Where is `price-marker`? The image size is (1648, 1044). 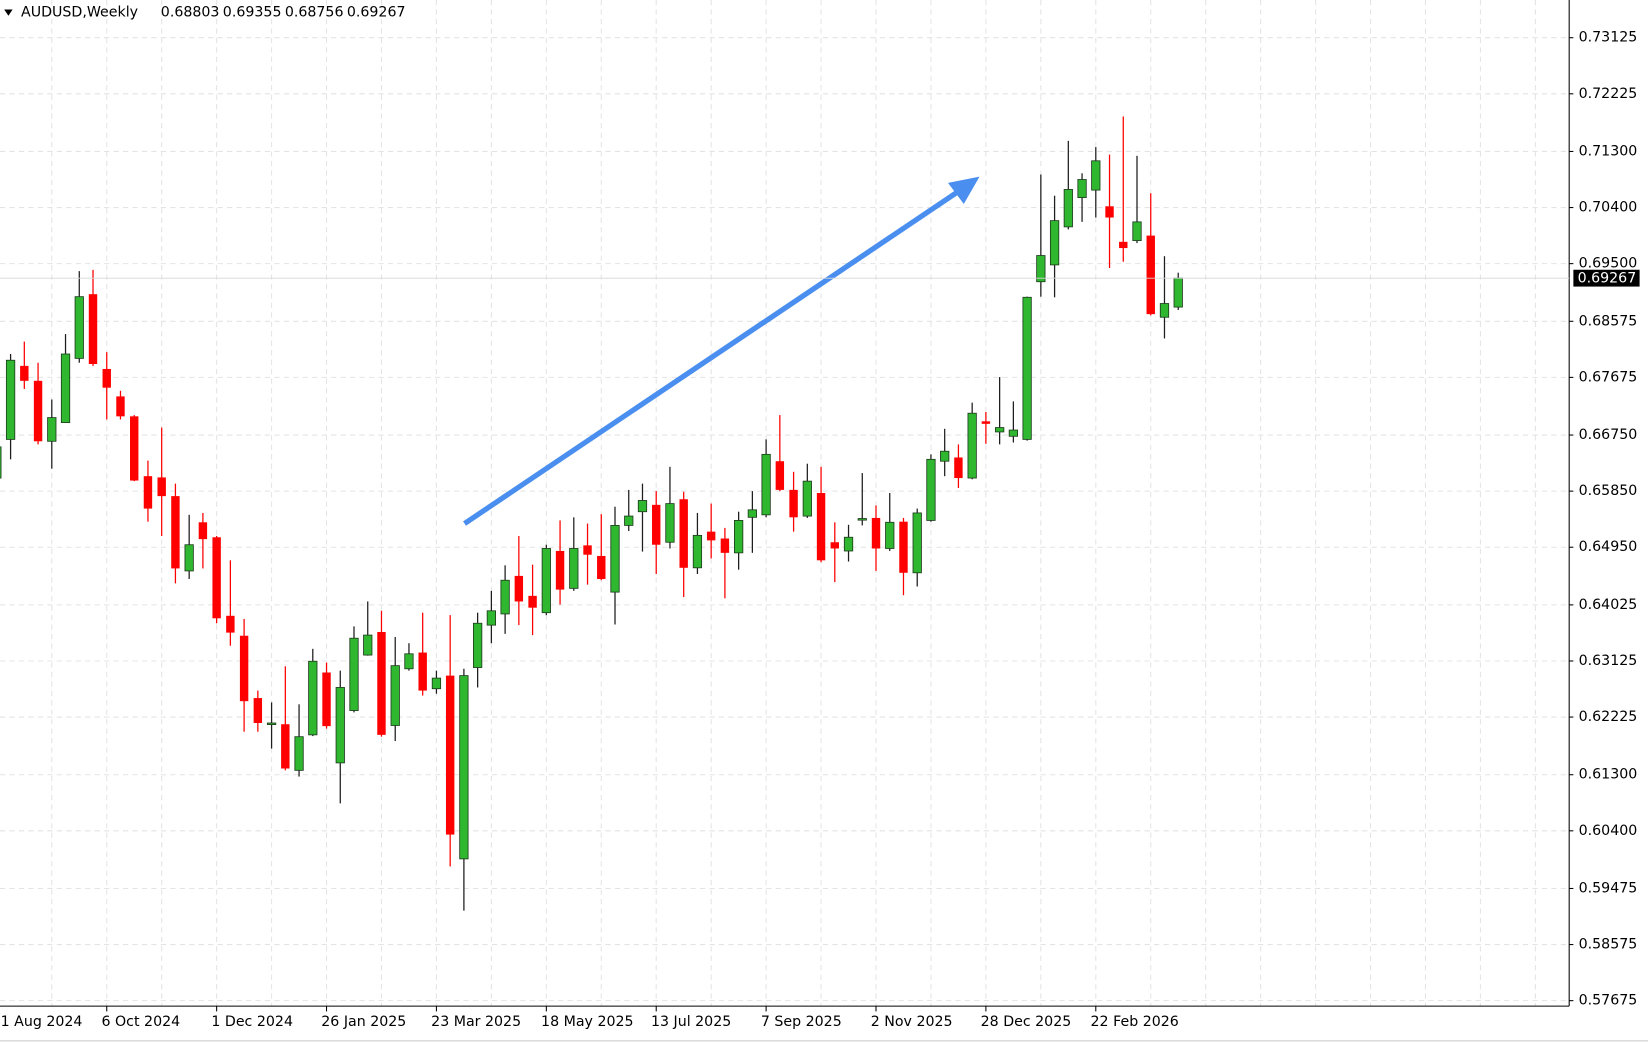
price-marker is located at coordinates (1606, 278).